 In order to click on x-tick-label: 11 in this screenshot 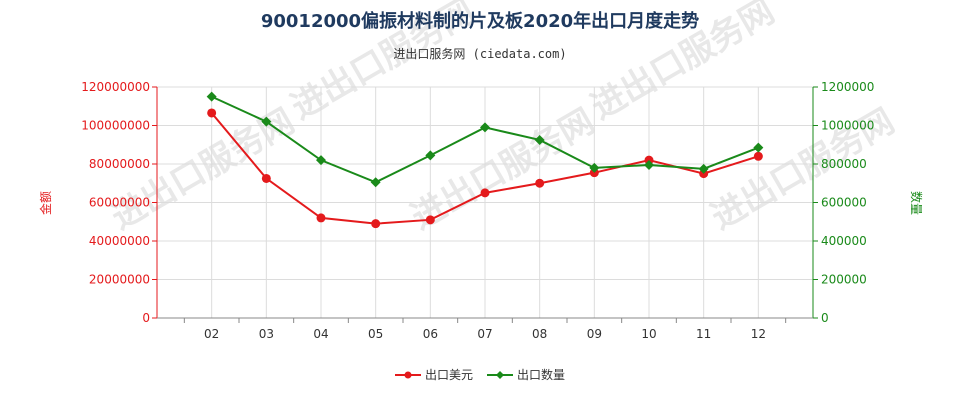, I will do `click(703, 334)`.